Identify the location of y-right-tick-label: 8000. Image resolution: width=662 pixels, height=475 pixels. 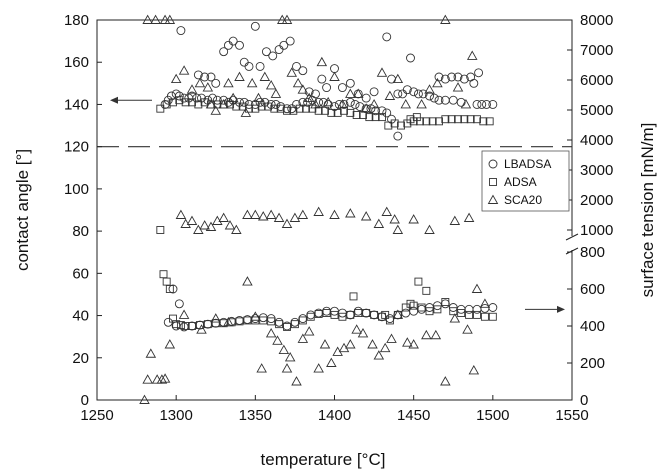
(596, 20).